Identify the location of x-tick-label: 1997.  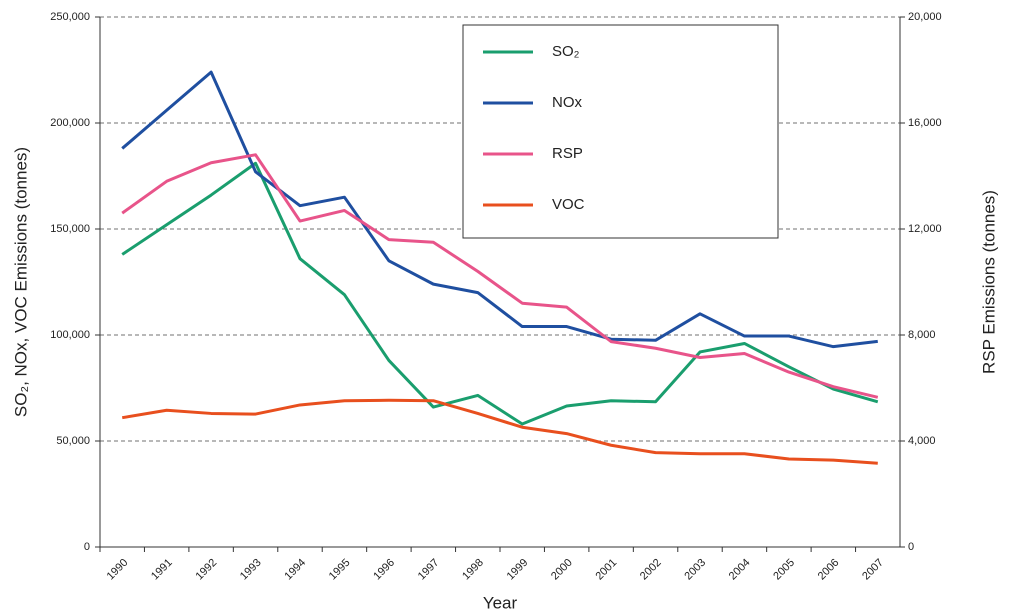
(429, 570).